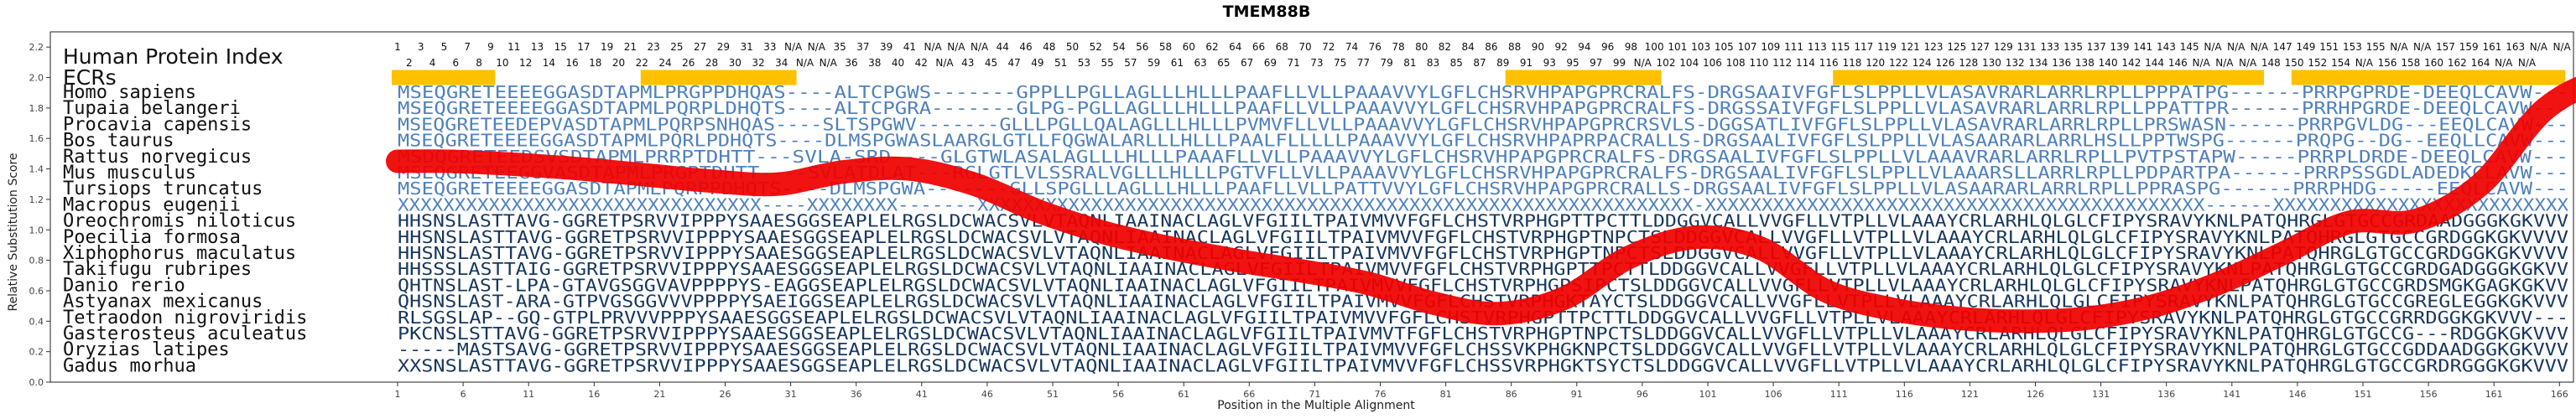 This screenshot has height=419, width=2576. I want to click on species-name: Gadus morhua, so click(129, 365).